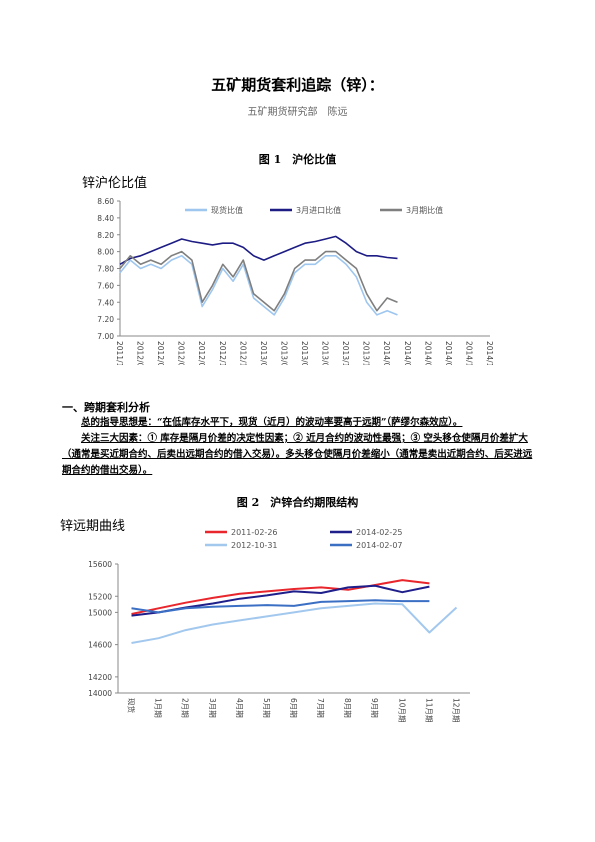 The height and width of the screenshot is (842, 595). Describe the element at coordinates (181, 353) in the screenshot. I see `x-tick-label: 2012/06` at that location.